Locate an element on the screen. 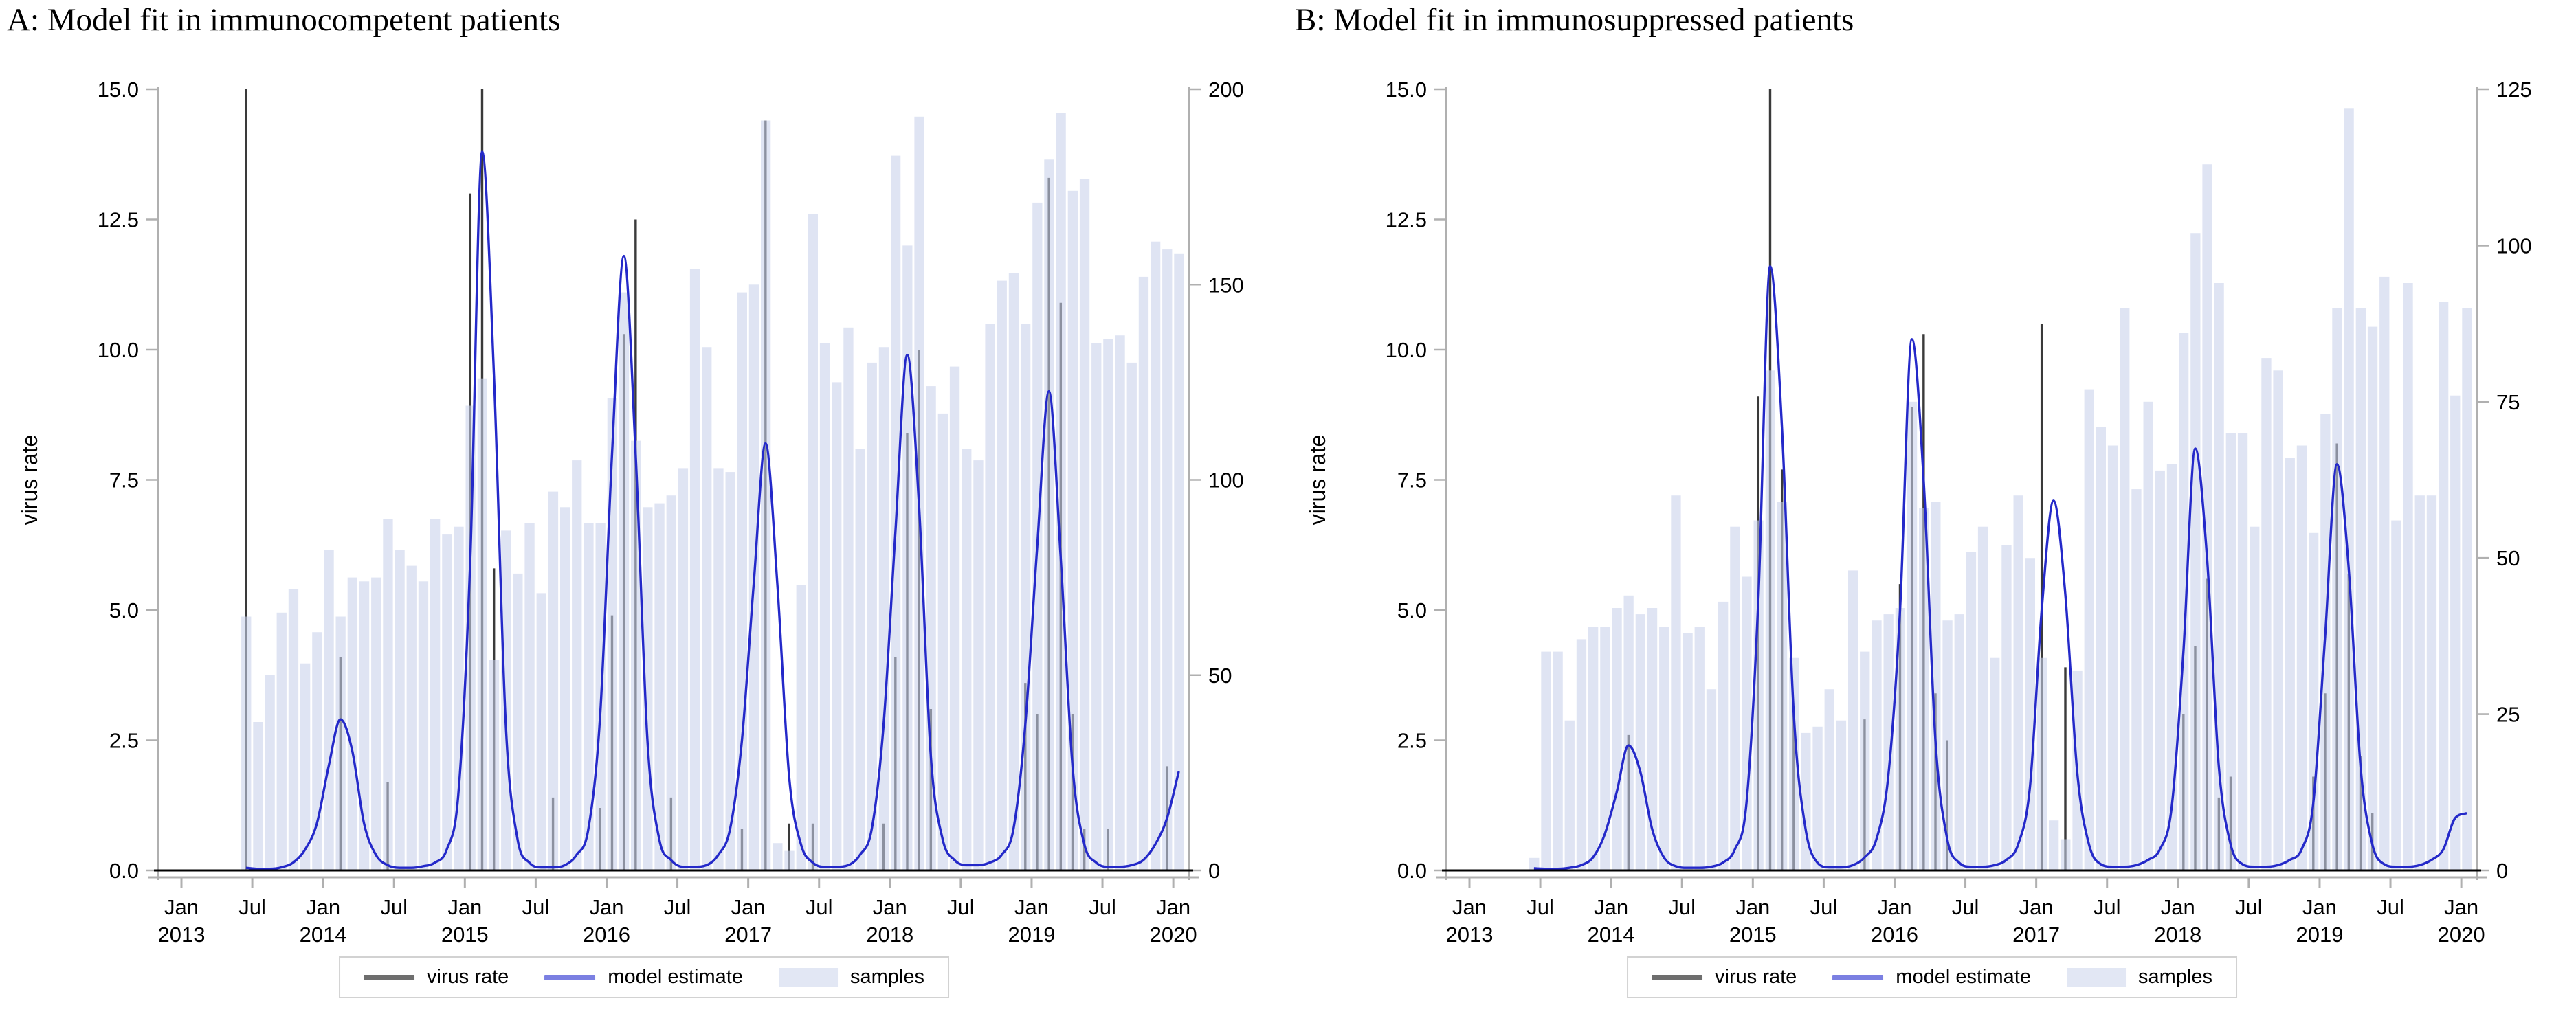  tick-label: 5.0 is located at coordinates (1412, 610).